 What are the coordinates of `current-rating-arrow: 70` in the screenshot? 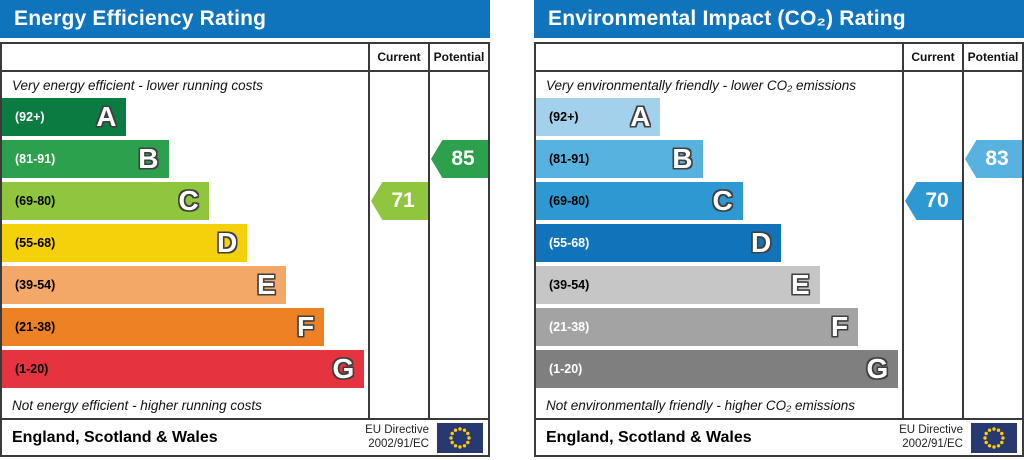 It's located at (933, 201).